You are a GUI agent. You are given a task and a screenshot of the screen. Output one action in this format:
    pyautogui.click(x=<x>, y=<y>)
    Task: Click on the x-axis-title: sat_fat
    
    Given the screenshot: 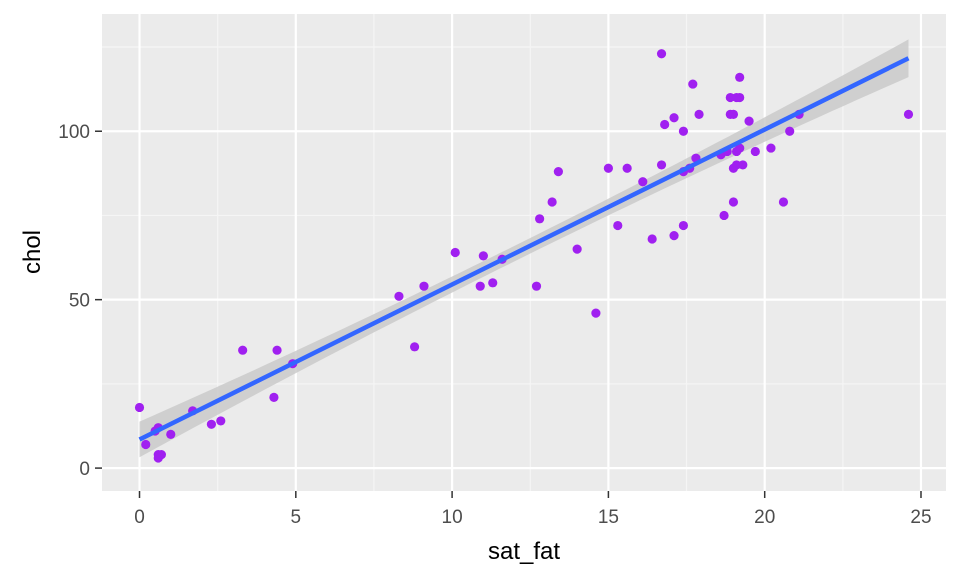 What is the action you would take?
    pyautogui.click(x=524, y=551)
    